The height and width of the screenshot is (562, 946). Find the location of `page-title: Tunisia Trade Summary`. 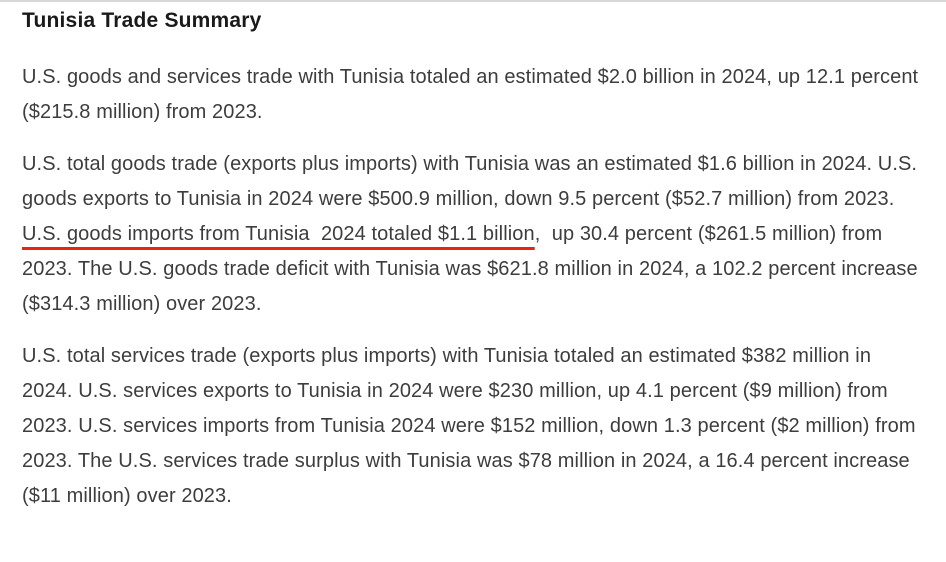

page-title: Tunisia Trade Summary is located at coordinates (142, 20).